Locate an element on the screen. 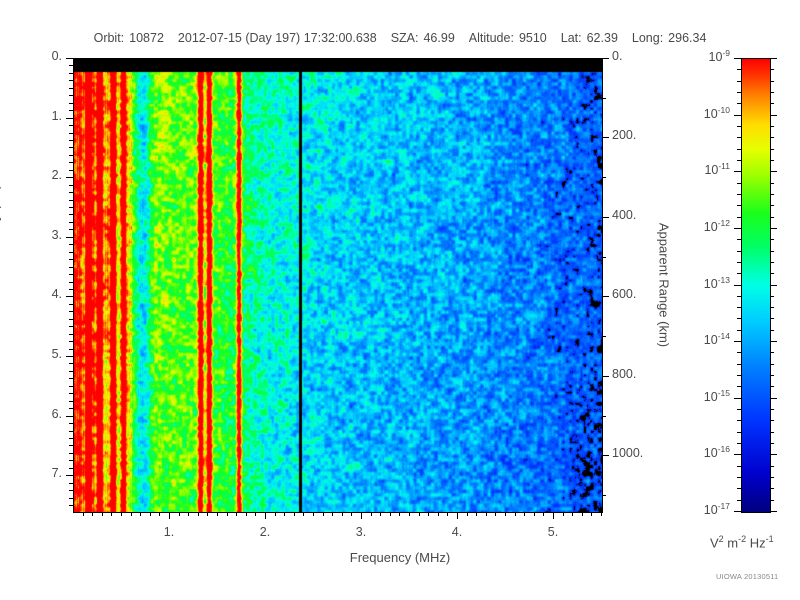 The height and width of the screenshot is (600, 800). x-axis-title: Frequency (MHz) is located at coordinates (400, 557).